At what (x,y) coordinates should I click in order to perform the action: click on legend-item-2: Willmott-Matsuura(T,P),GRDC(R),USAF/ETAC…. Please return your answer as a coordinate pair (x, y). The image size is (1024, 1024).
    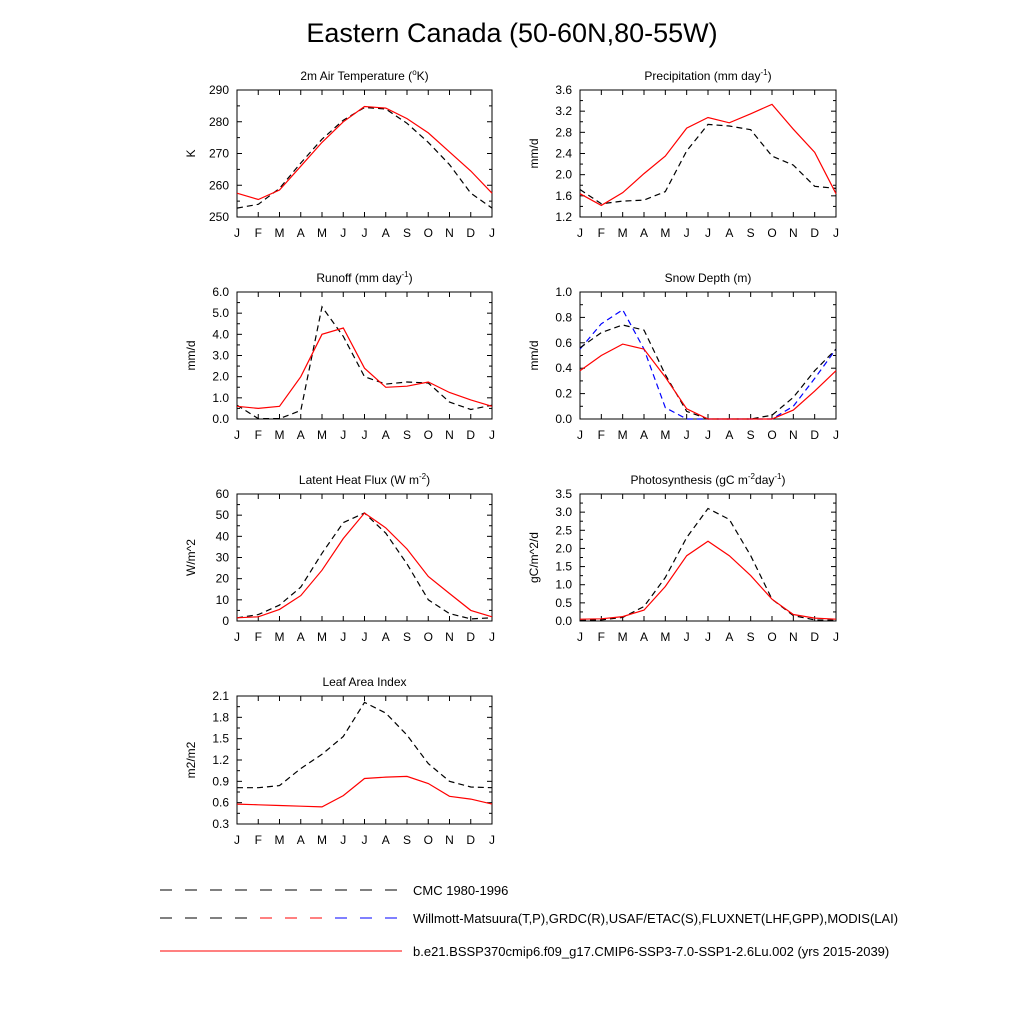
    Looking at the image, I should click on (529, 918).